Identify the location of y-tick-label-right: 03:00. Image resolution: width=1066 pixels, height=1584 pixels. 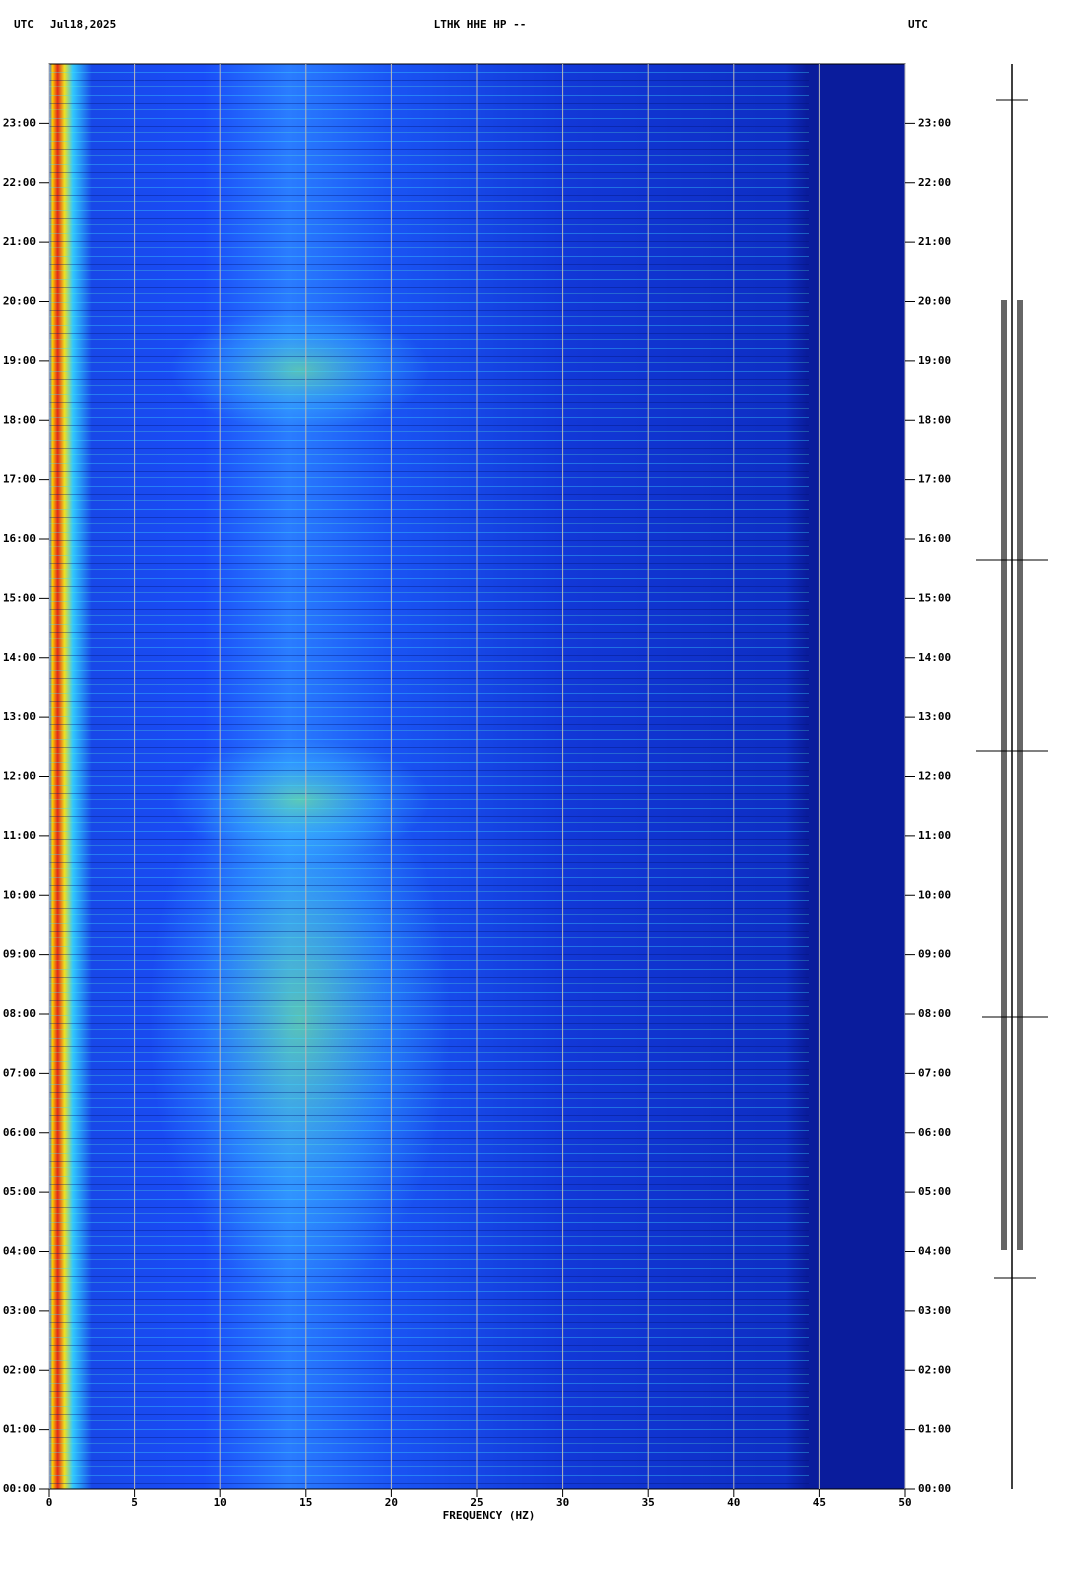
(934, 1310).